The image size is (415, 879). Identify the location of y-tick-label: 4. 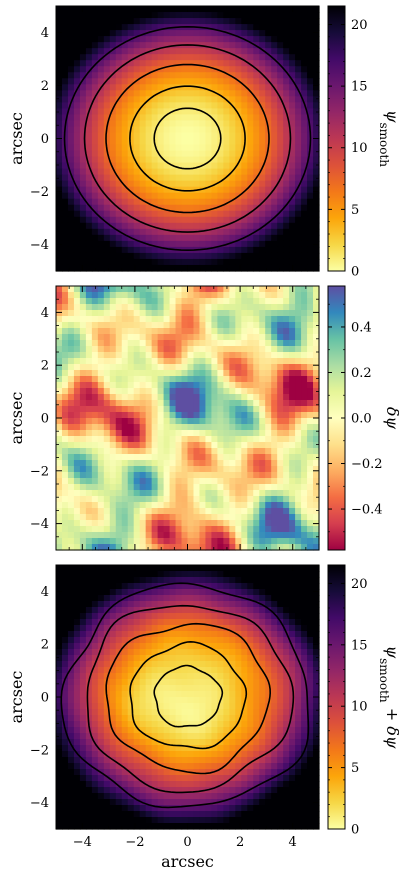
(45, 33).